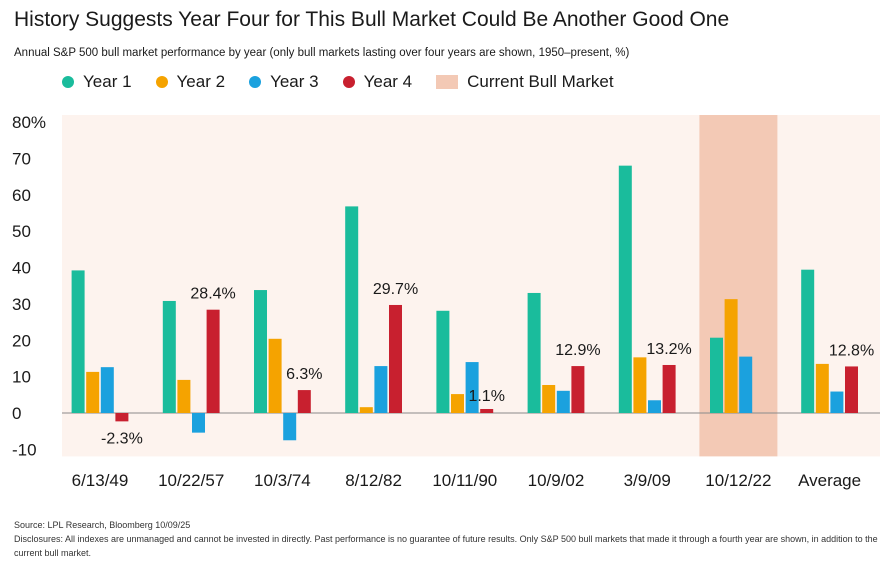 This screenshot has height=564, width=892. What do you see at coordinates (851, 350) in the screenshot?
I see `data-label-year-4: 12.8%` at bounding box center [851, 350].